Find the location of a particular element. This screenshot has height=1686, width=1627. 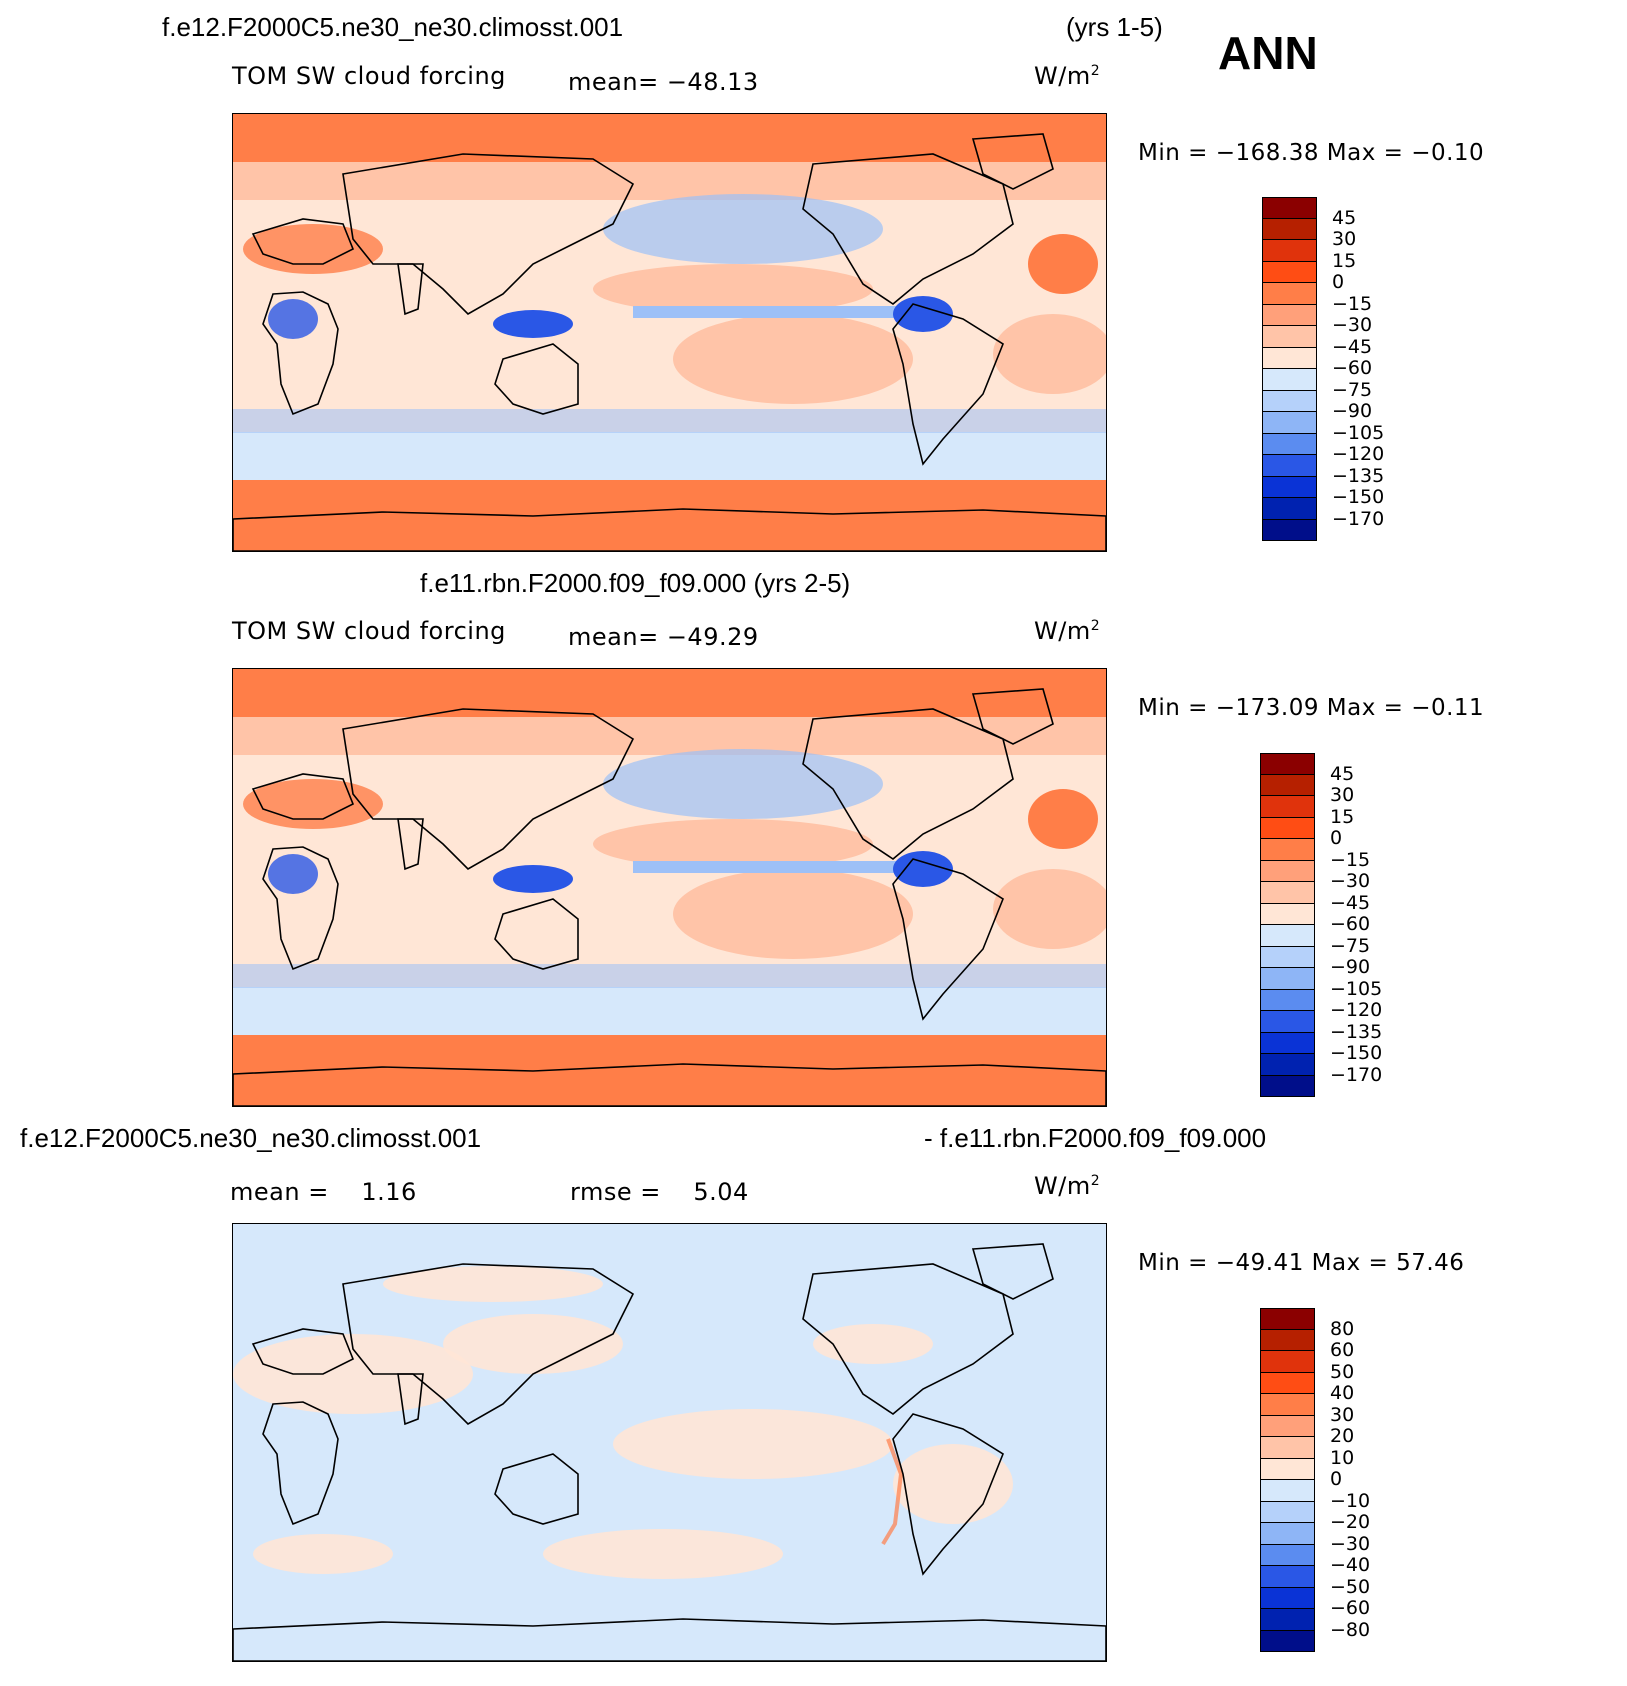

field-subtropical-pacific is located at coordinates (733, 289).